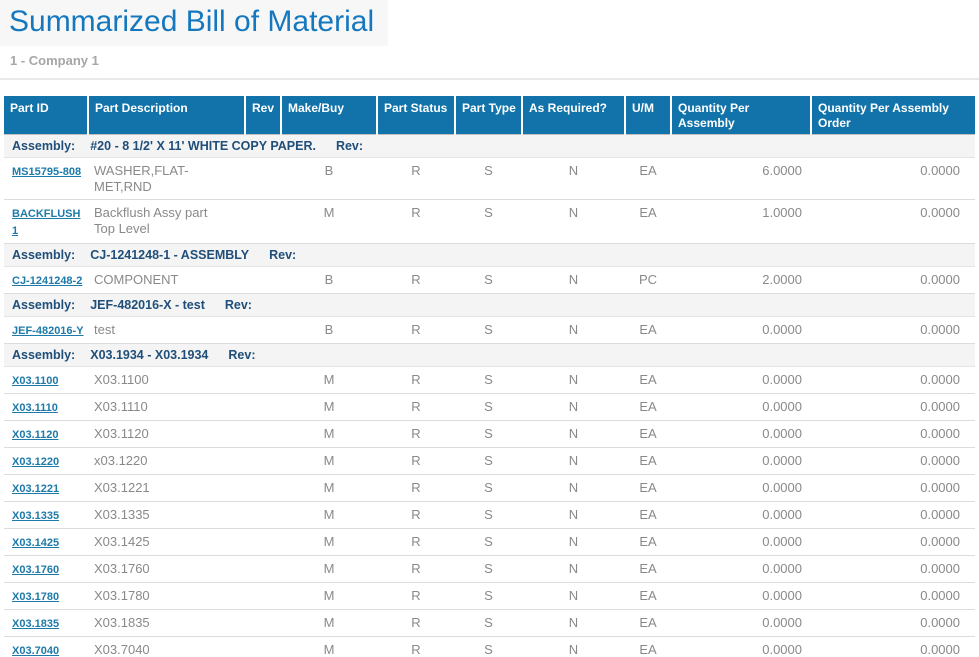 The height and width of the screenshot is (657, 979). I want to click on description-cell: WASHER,FLAT-MET,RND, so click(141, 178).